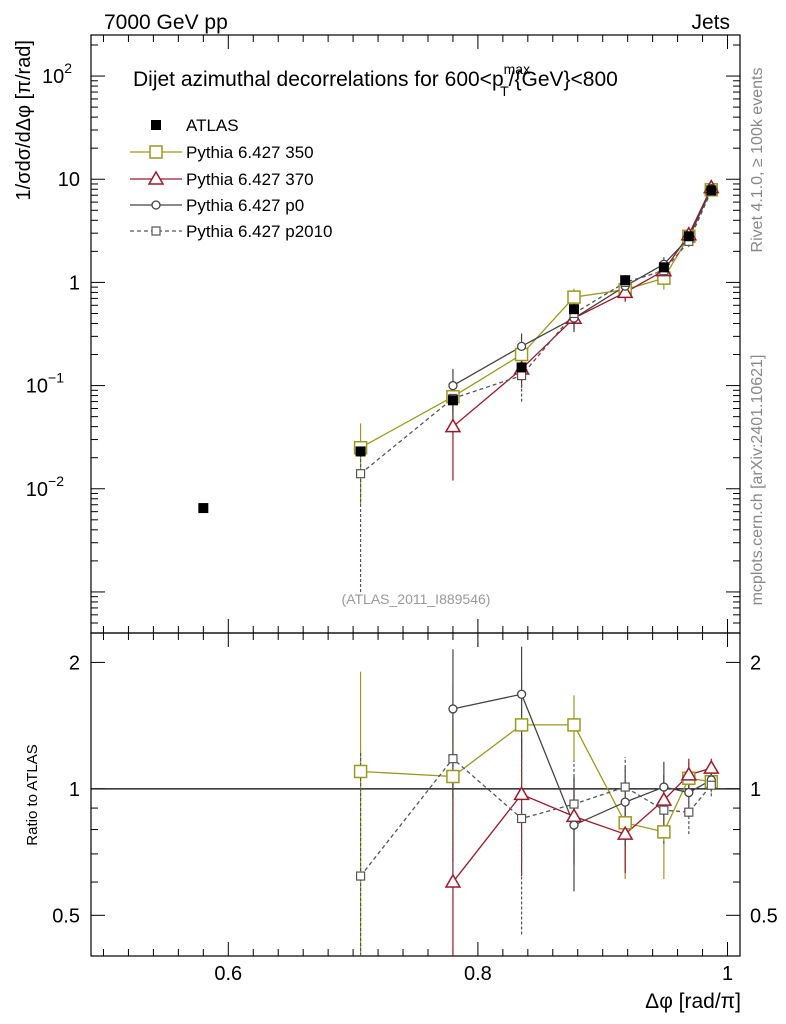 This screenshot has height=1024, width=786. I want to click on legend-label-1: Pythia 6.427 370, so click(250, 179).